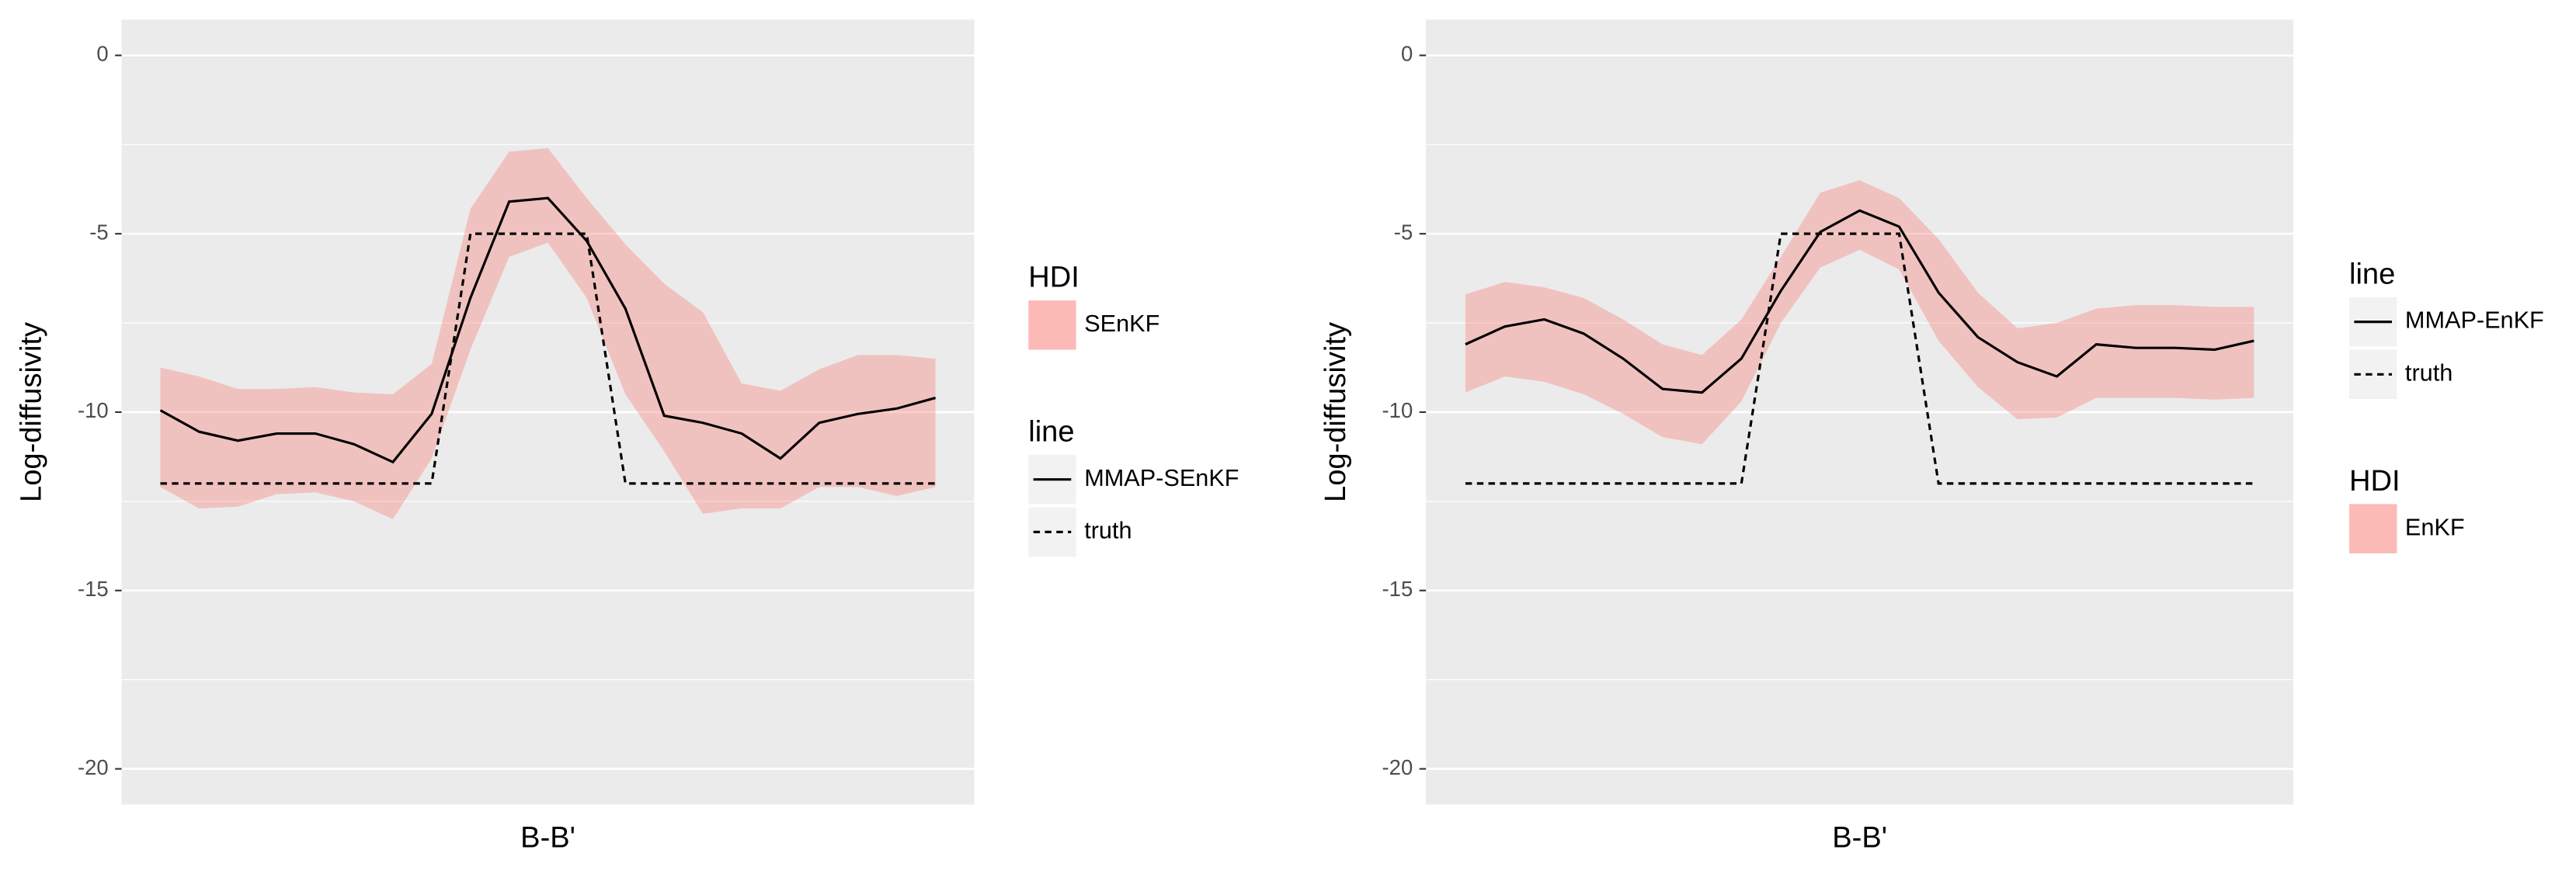 The image size is (2576, 874). What do you see at coordinates (2474, 320) in the screenshot?
I see `legend-label: MMAP-EnKF` at bounding box center [2474, 320].